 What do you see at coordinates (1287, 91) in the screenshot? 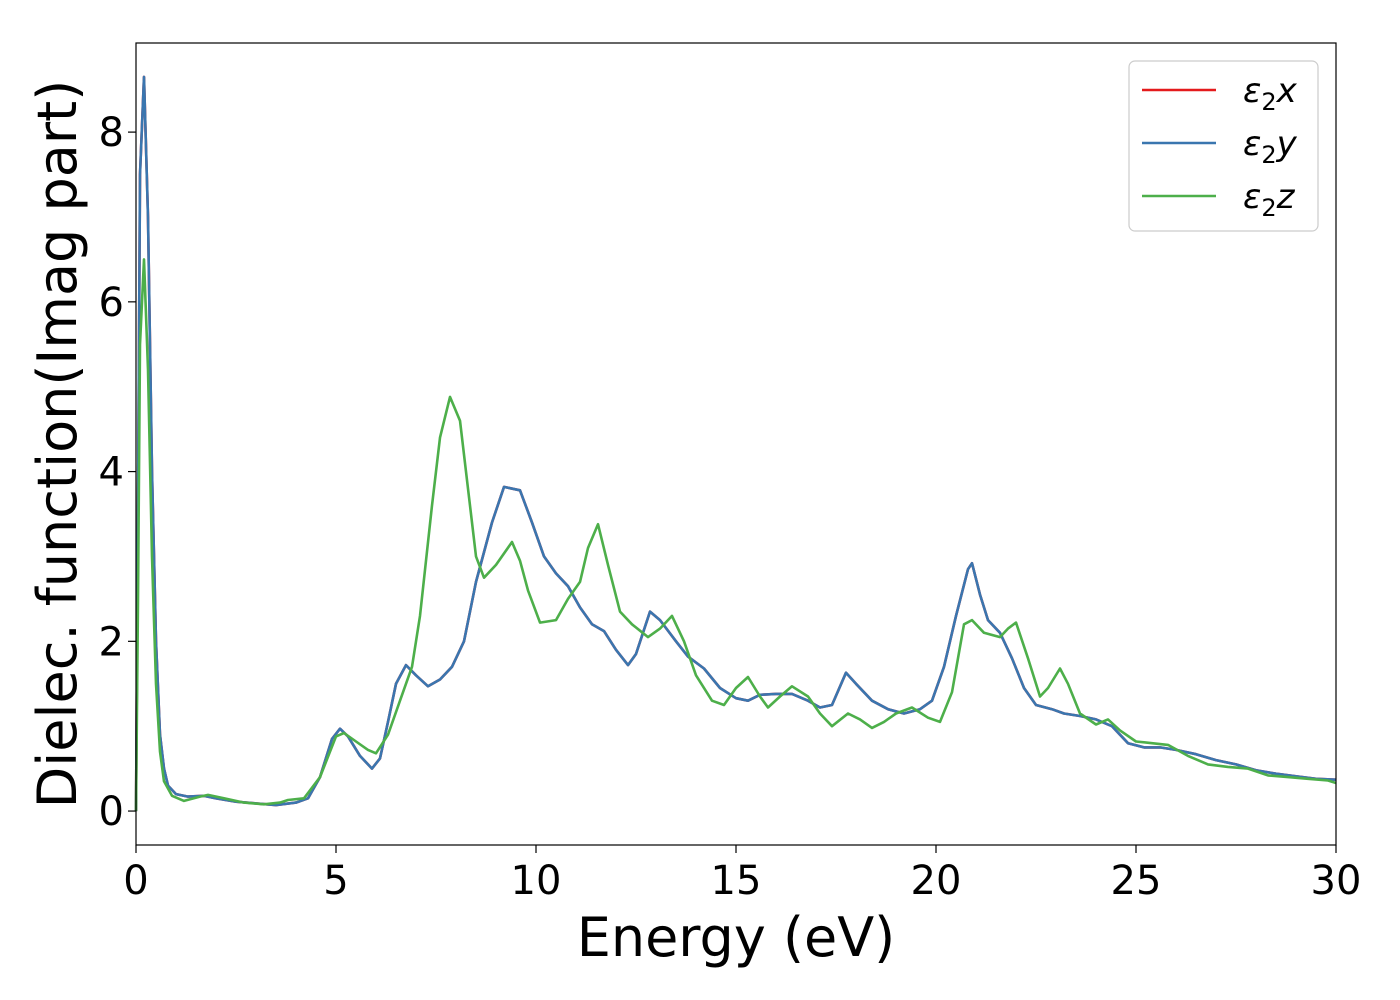
I see `legend-label-tail: x` at bounding box center [1287, 91].